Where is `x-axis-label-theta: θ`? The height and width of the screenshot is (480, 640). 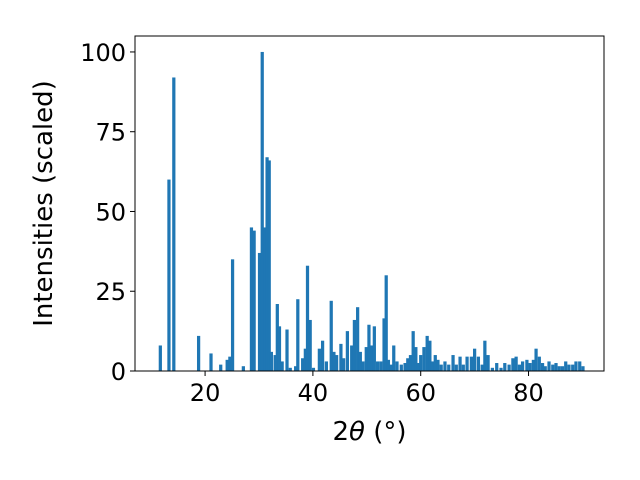 x-axis-label-theta: θ is located at coordinates (357, 432).